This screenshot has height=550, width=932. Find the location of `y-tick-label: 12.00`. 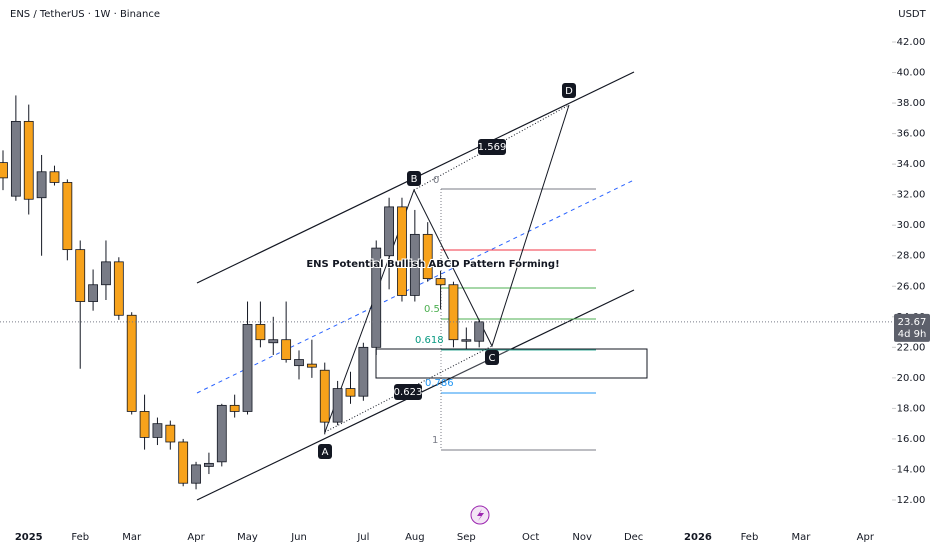

y-tick-label: 12.00 is located at coordinates (911, 500).